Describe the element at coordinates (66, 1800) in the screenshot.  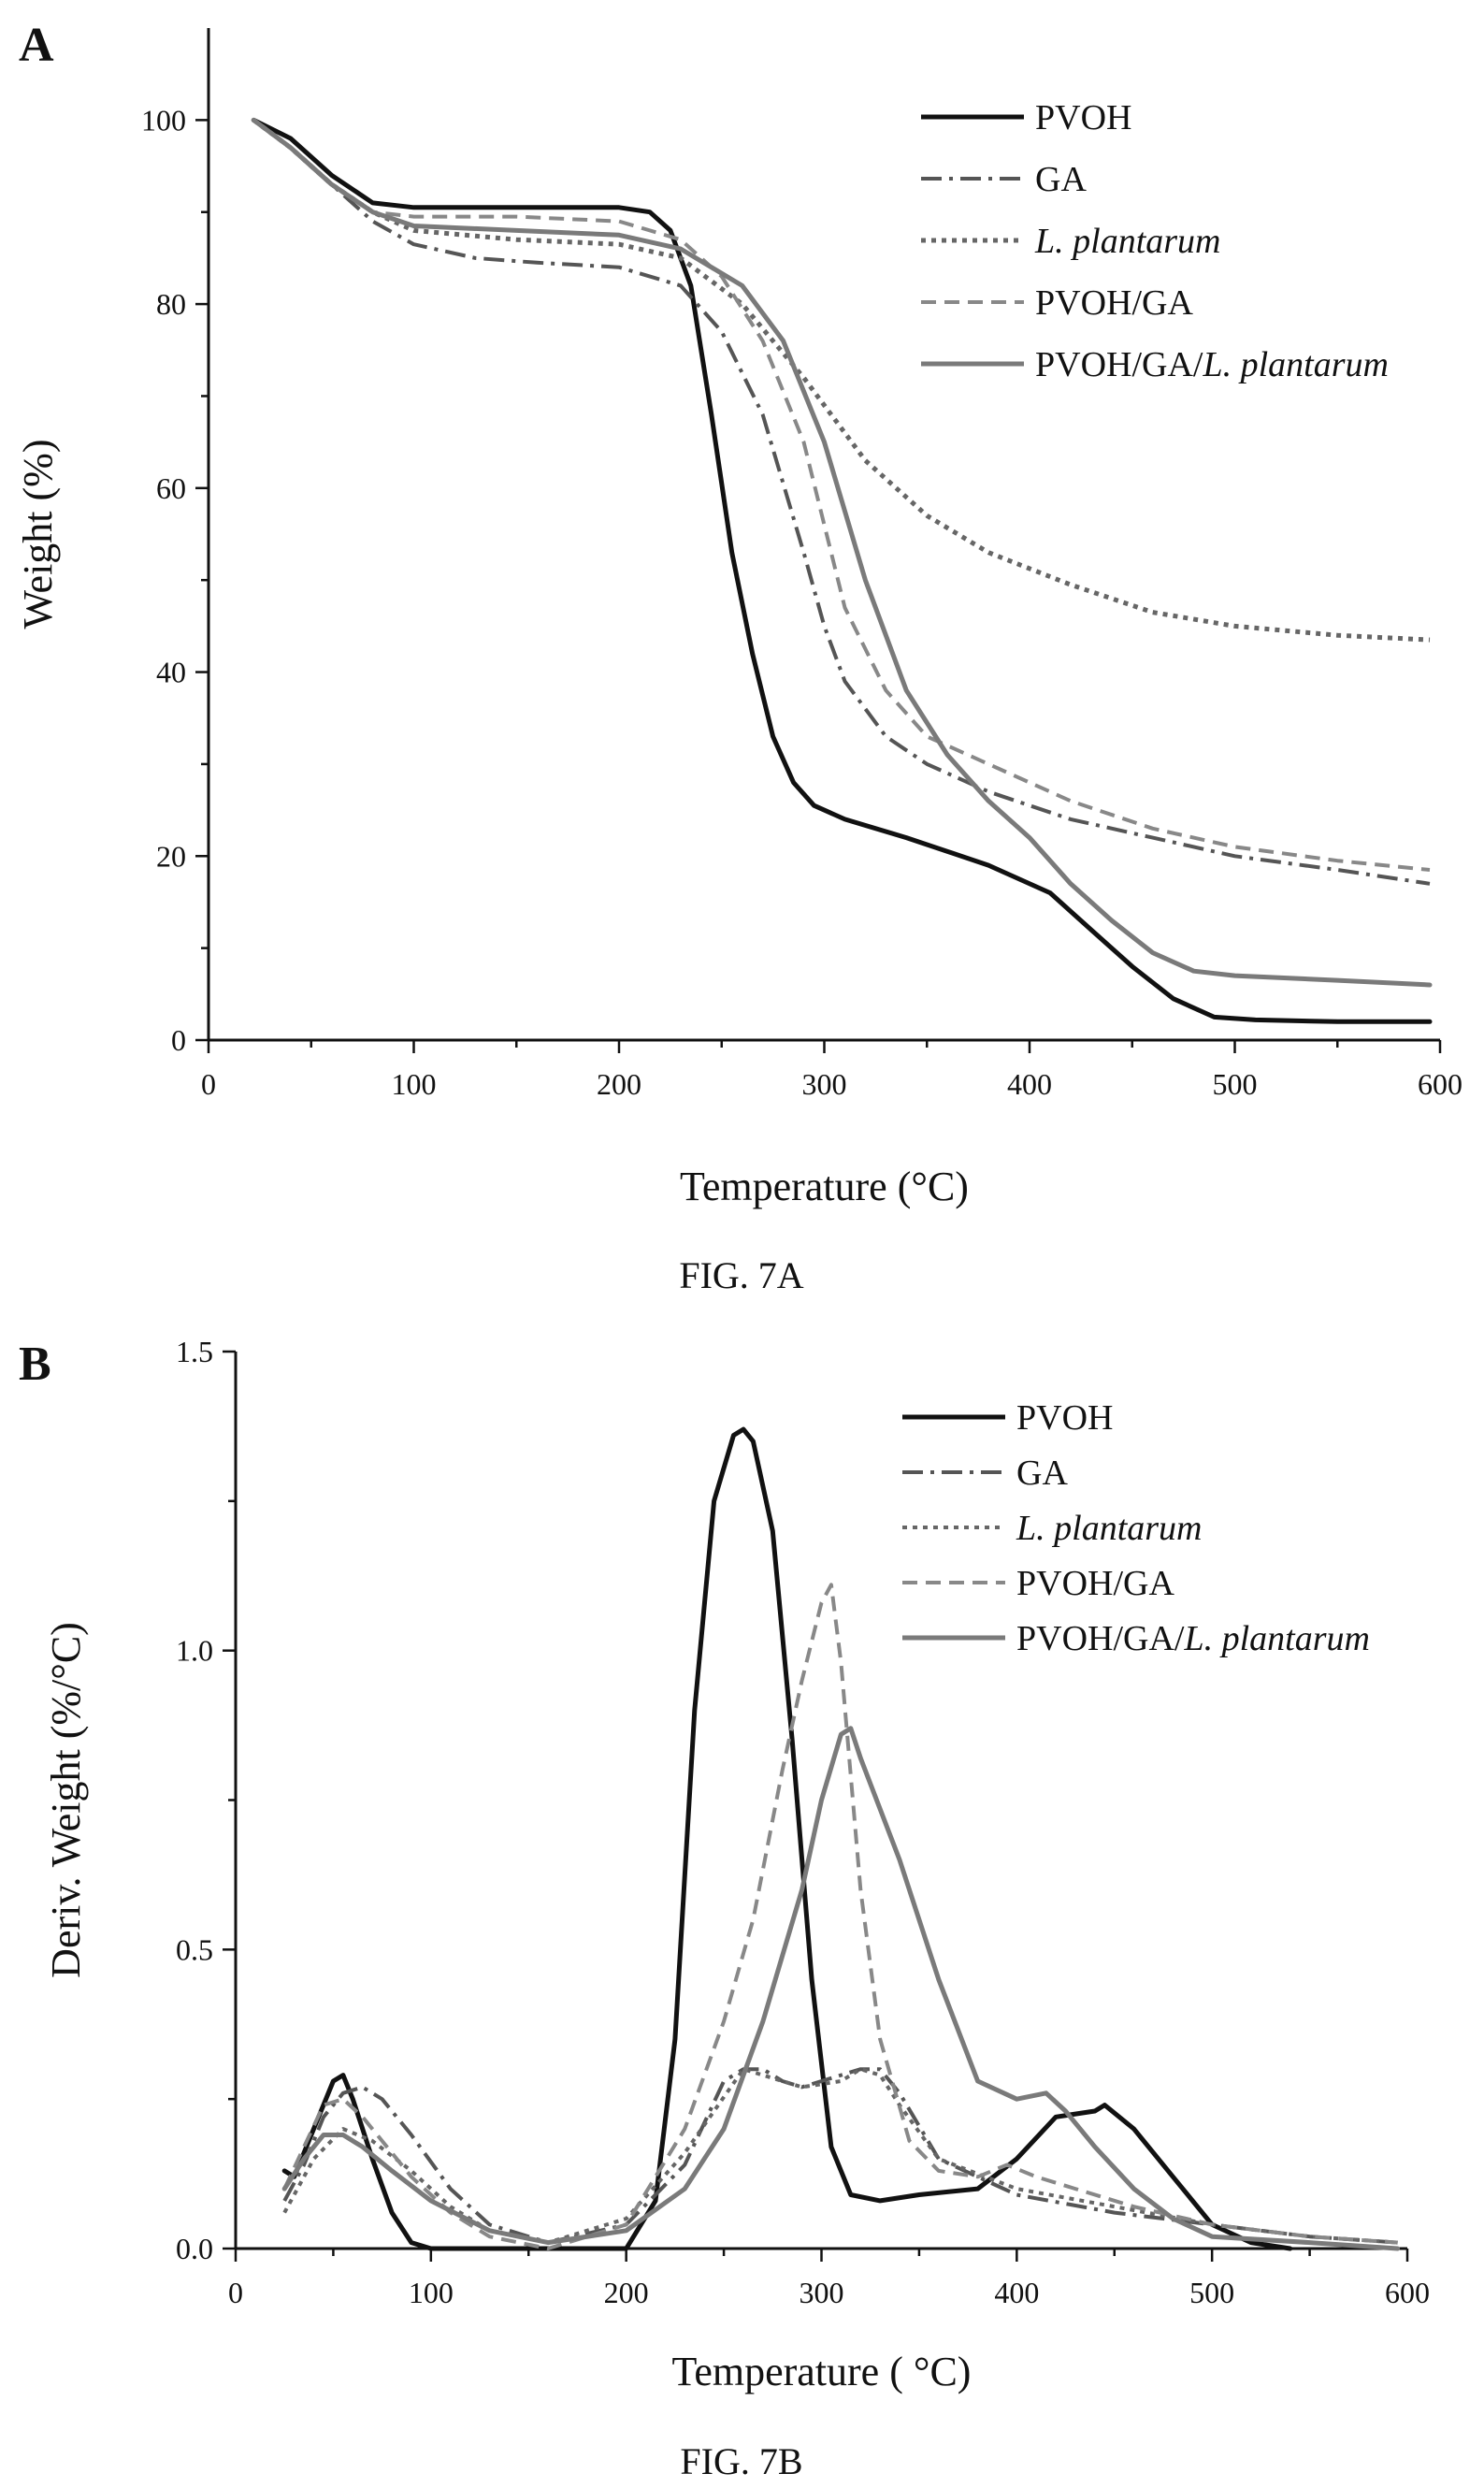
I see `y-axis-title: Deriv. Weight (%/°C)` at that location.